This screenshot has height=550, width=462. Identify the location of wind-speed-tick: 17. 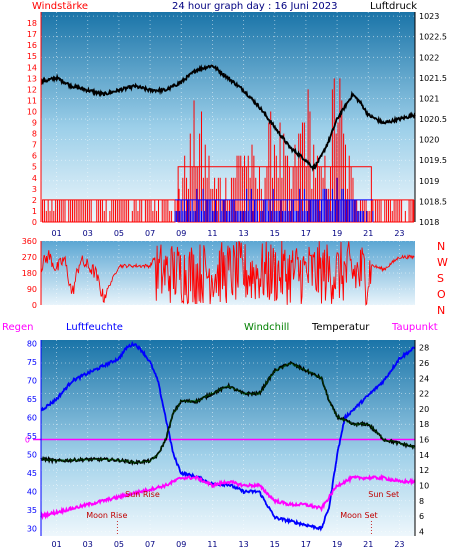
(32, 34).